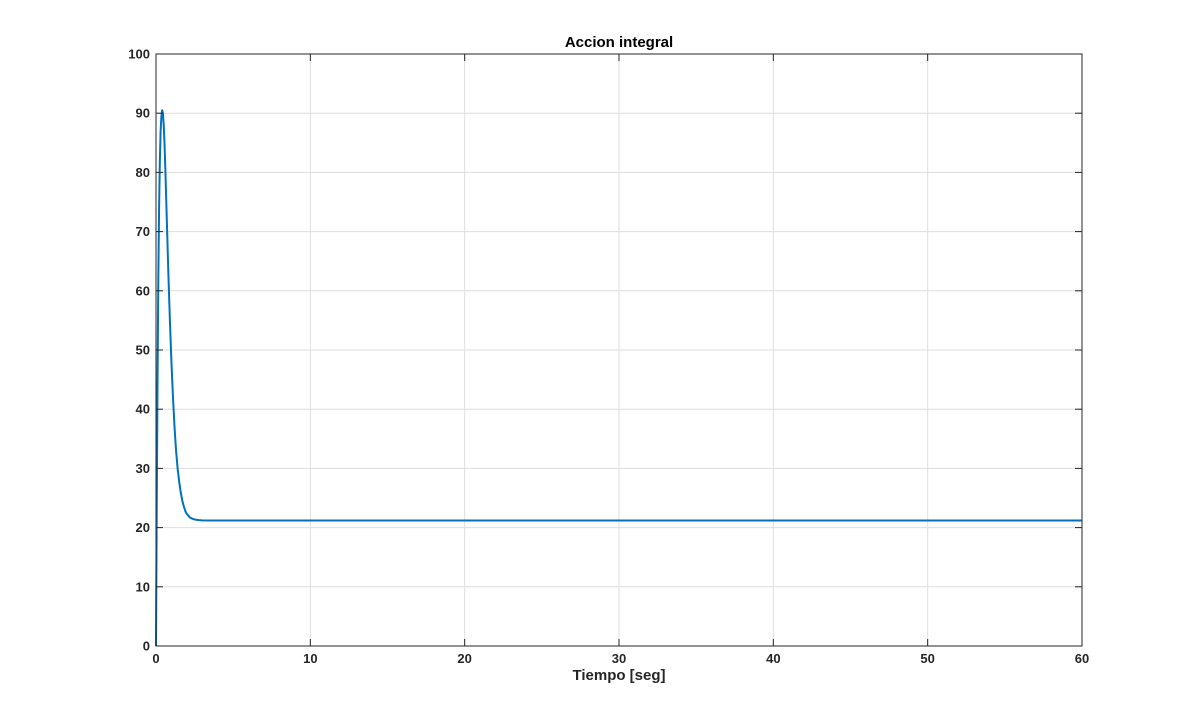  Describe the element at coordinates (143, 350) in the screenshot. I see `y-tick-label: 50` at that location.